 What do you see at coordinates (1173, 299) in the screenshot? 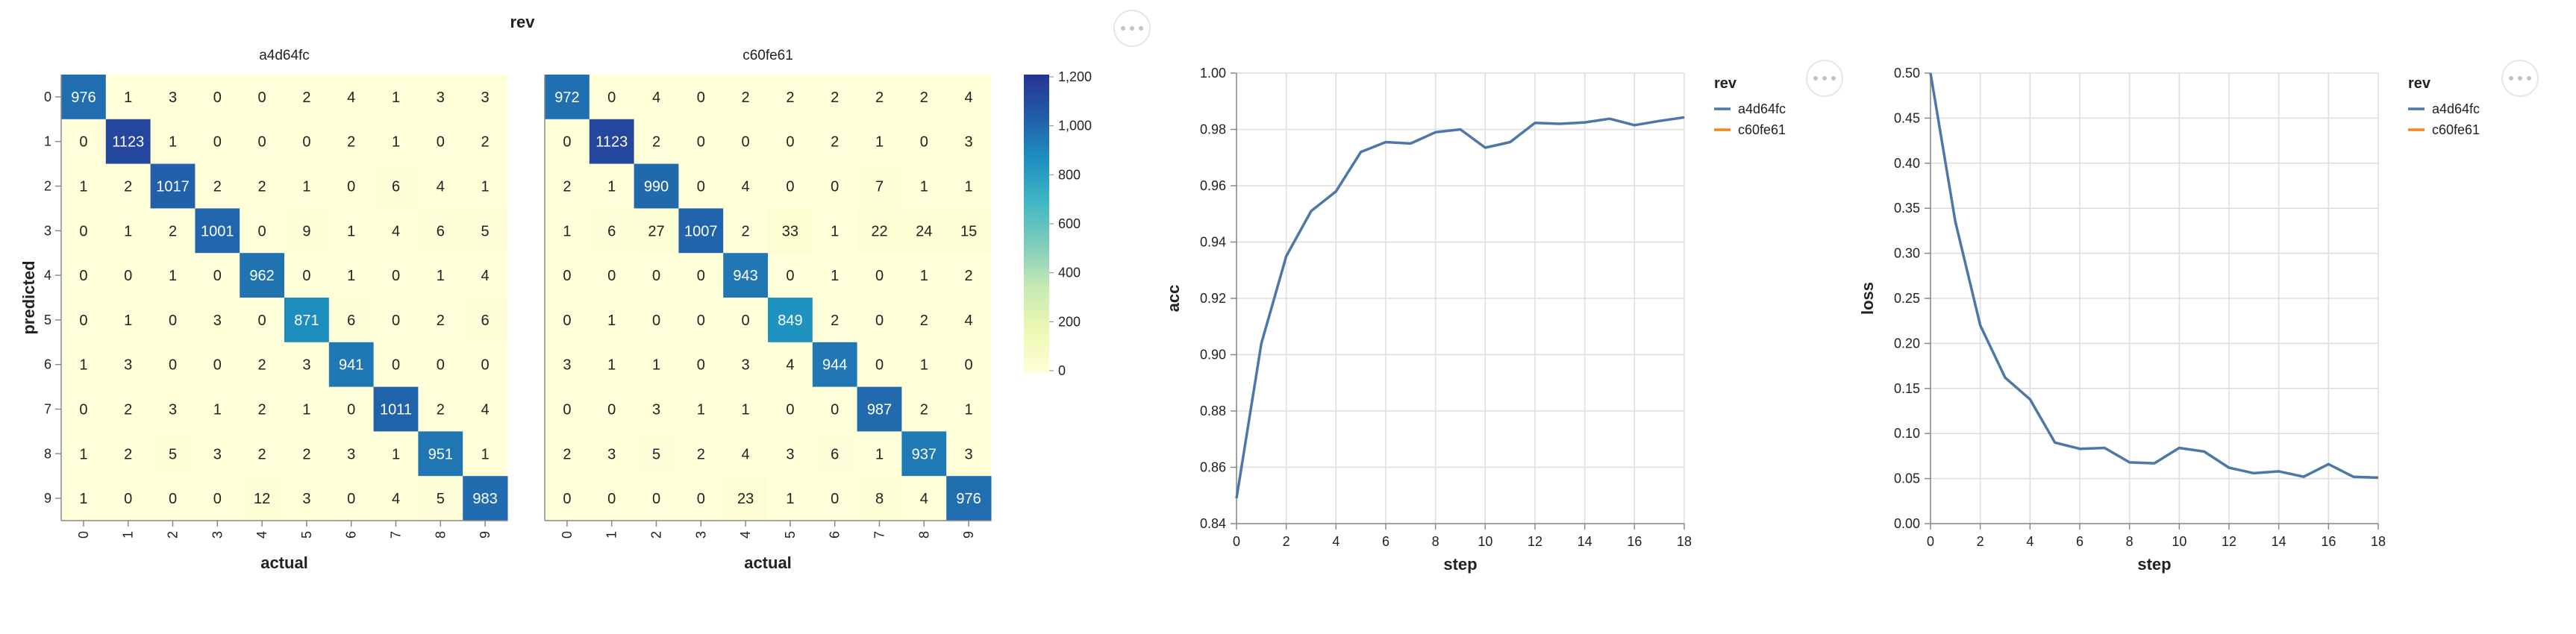
I see `y-axis-title: acc` at bounding box center [1173, 299].